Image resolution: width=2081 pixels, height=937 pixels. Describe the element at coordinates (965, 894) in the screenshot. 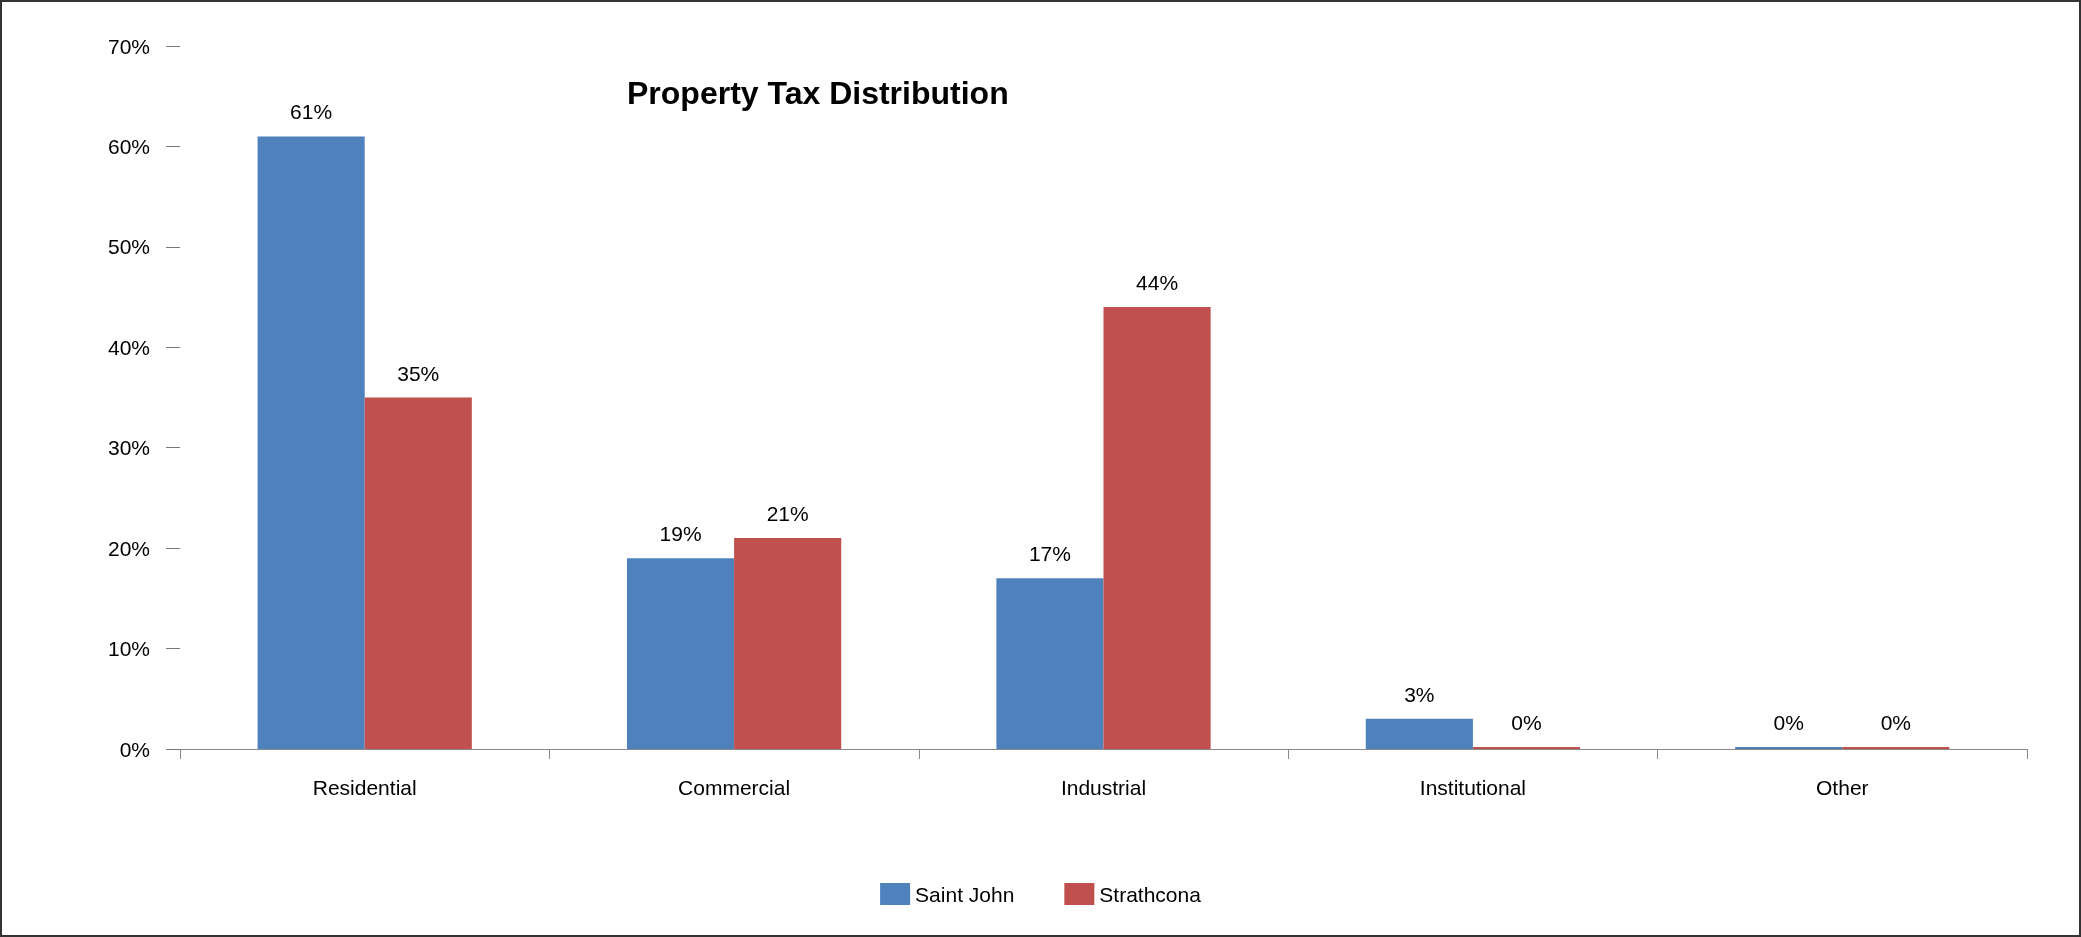

I see `legend-label: Saint John` at that location.